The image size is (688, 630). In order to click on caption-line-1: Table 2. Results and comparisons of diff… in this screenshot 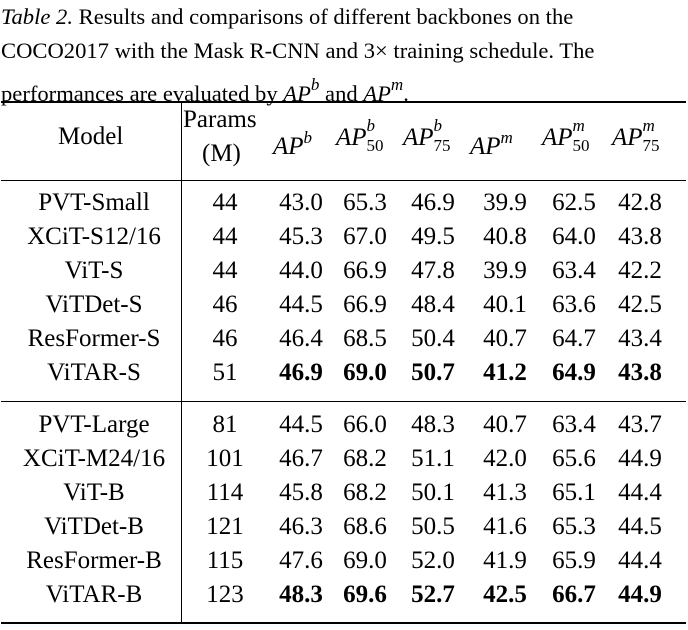, I will do `click(343, 17)`.